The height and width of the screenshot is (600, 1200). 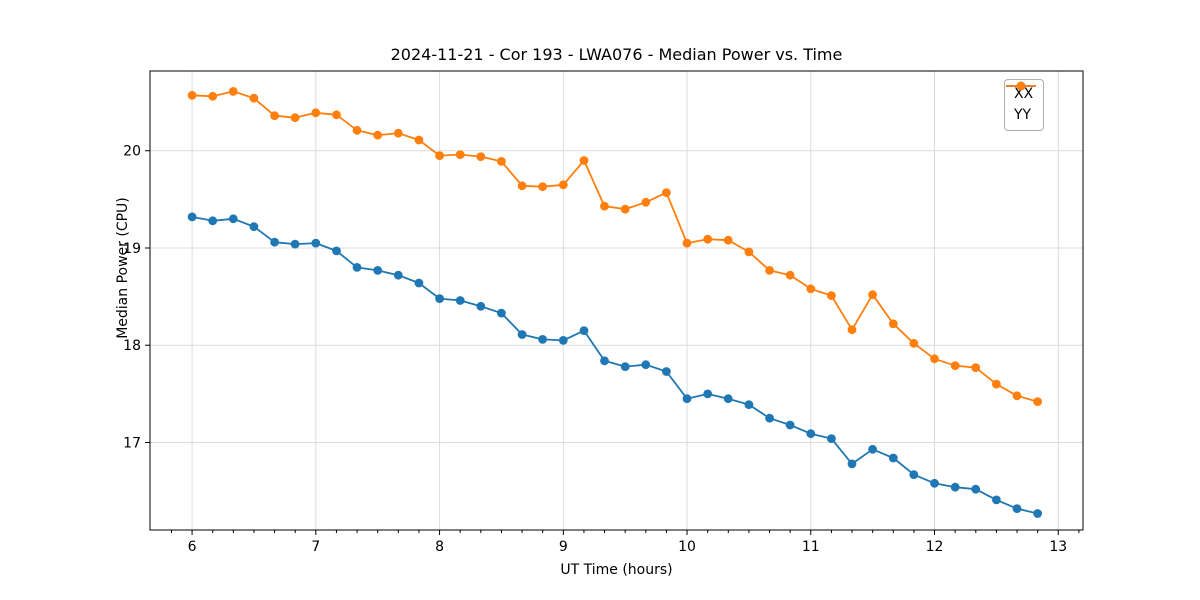 I want to click on legend: XX YY, so click(x=1024, y=105).